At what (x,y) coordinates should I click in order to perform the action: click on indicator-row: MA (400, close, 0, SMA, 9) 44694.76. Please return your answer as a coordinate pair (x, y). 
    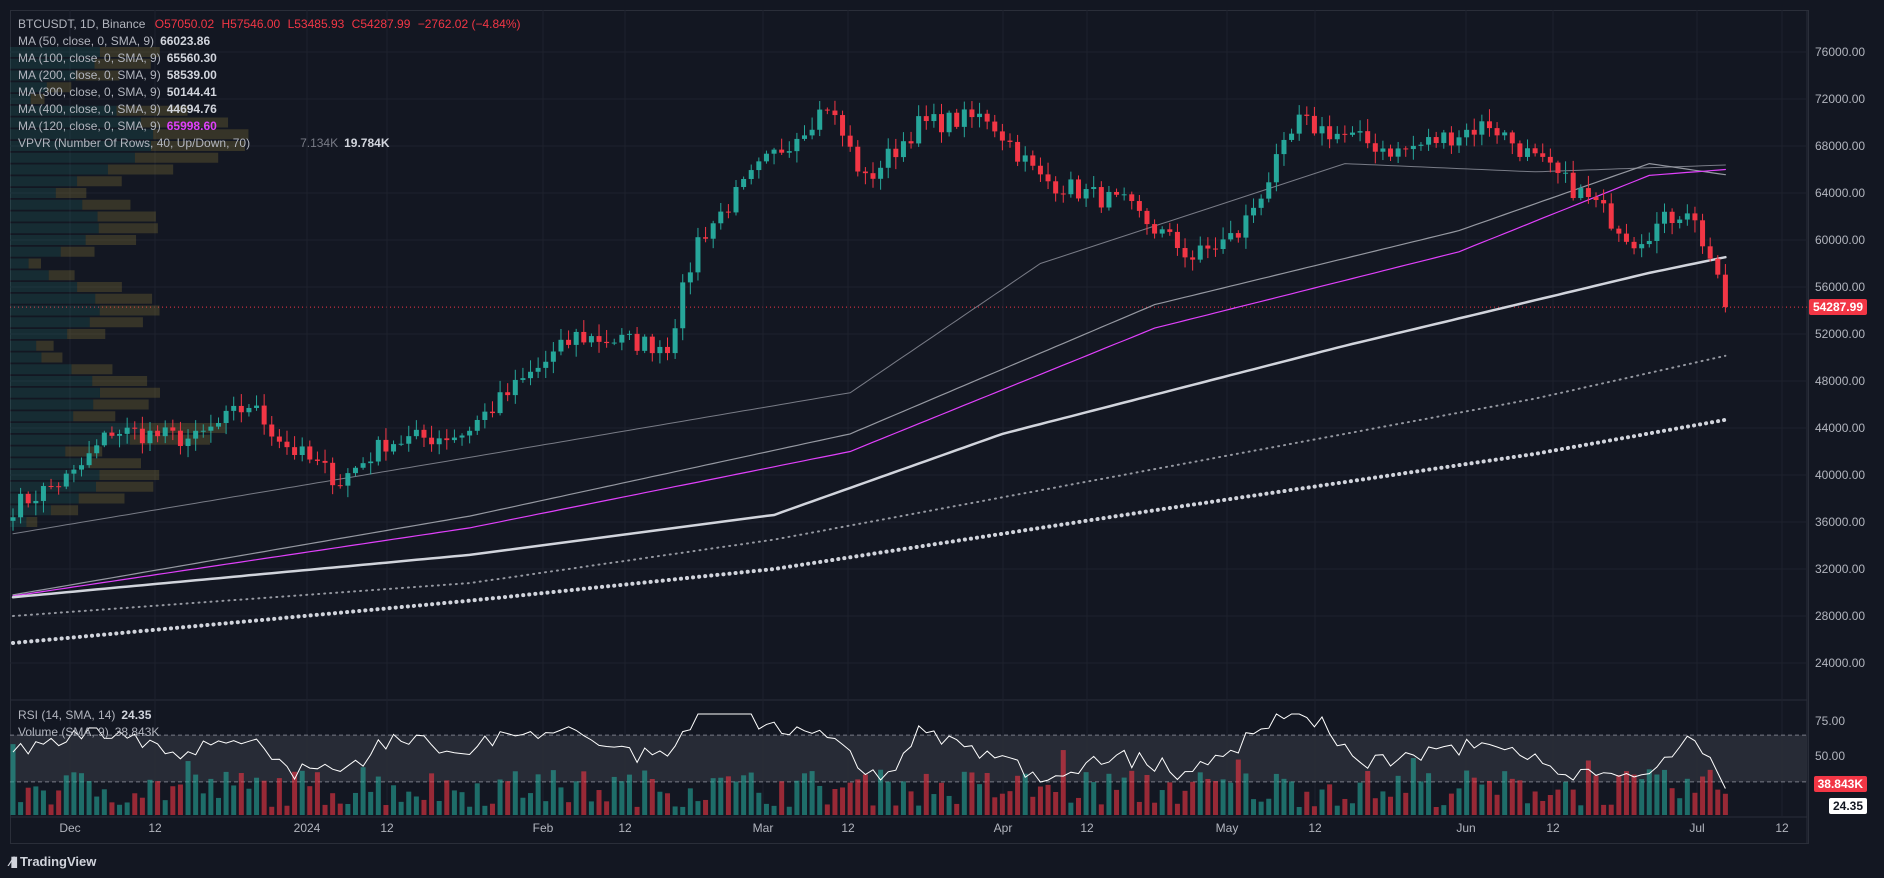
    Looking at the image, I should click on (269, 109).